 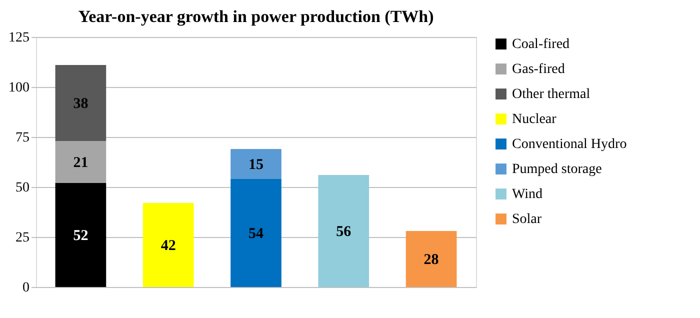 What do you see at coordinates (23, 138) in the screenshot?
I see `y-tick-label: 75` at bounding box center [23, 138].